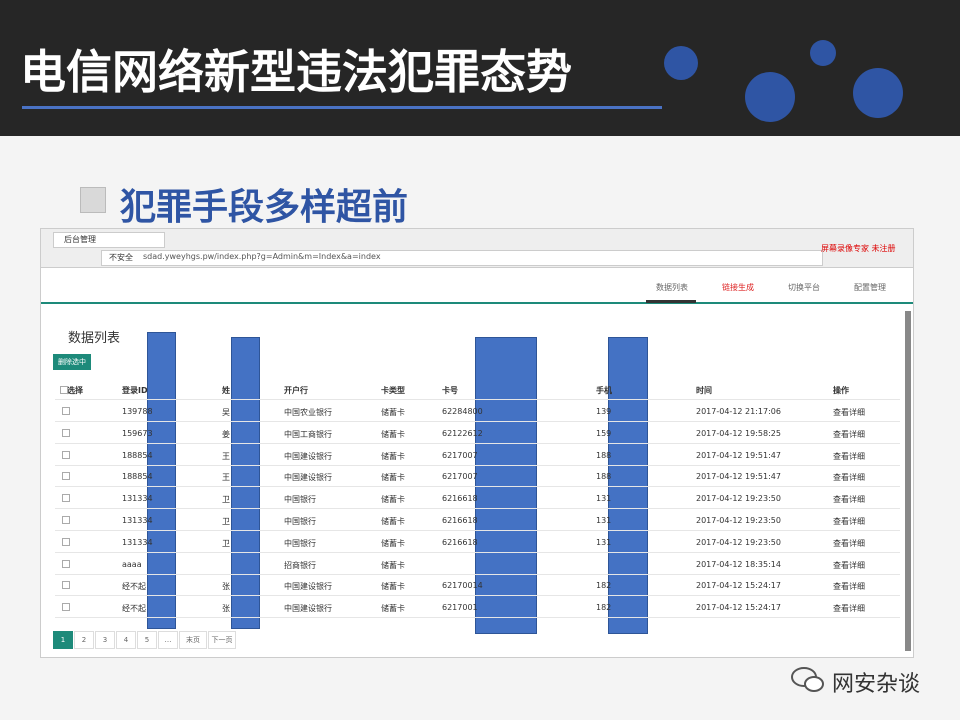 The image size is (960, 720). Describe the element at coordinates (804, 287) in the screenshot. I see `nav-item: 切换平台` at that location.